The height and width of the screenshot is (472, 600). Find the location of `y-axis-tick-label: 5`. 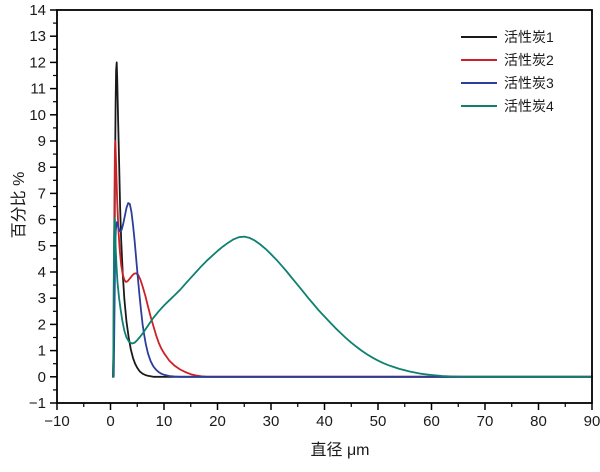

y-axis-tick-label: 5 is located at coordinates (42, 246).